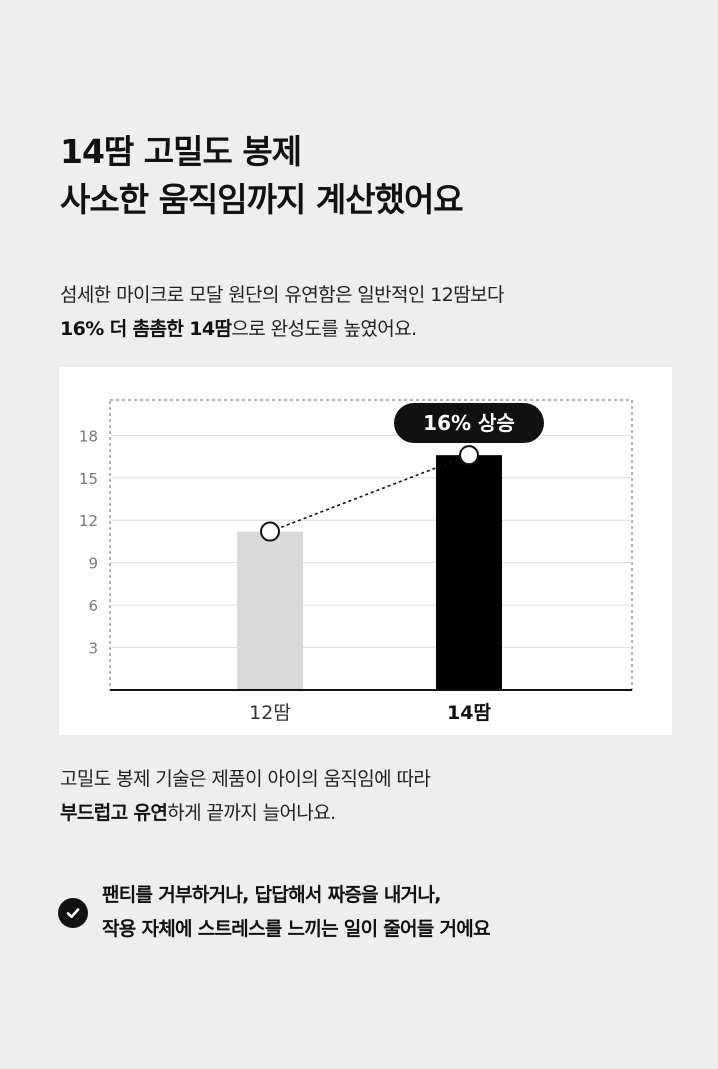 The width and height of the screenshot is (718, 1069). Describe the element at coordinates (270, 713) in the screenshot. I see `x-tick-label: 12땀` at that location.